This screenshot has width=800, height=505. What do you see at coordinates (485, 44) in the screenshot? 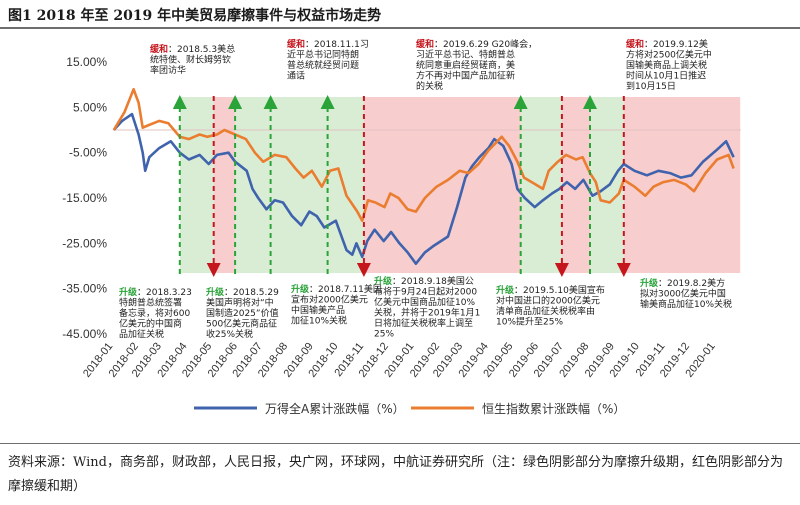
I see `annotation-body: ：2019.6.29 G20峰会，` at bounding box center [485, 44].